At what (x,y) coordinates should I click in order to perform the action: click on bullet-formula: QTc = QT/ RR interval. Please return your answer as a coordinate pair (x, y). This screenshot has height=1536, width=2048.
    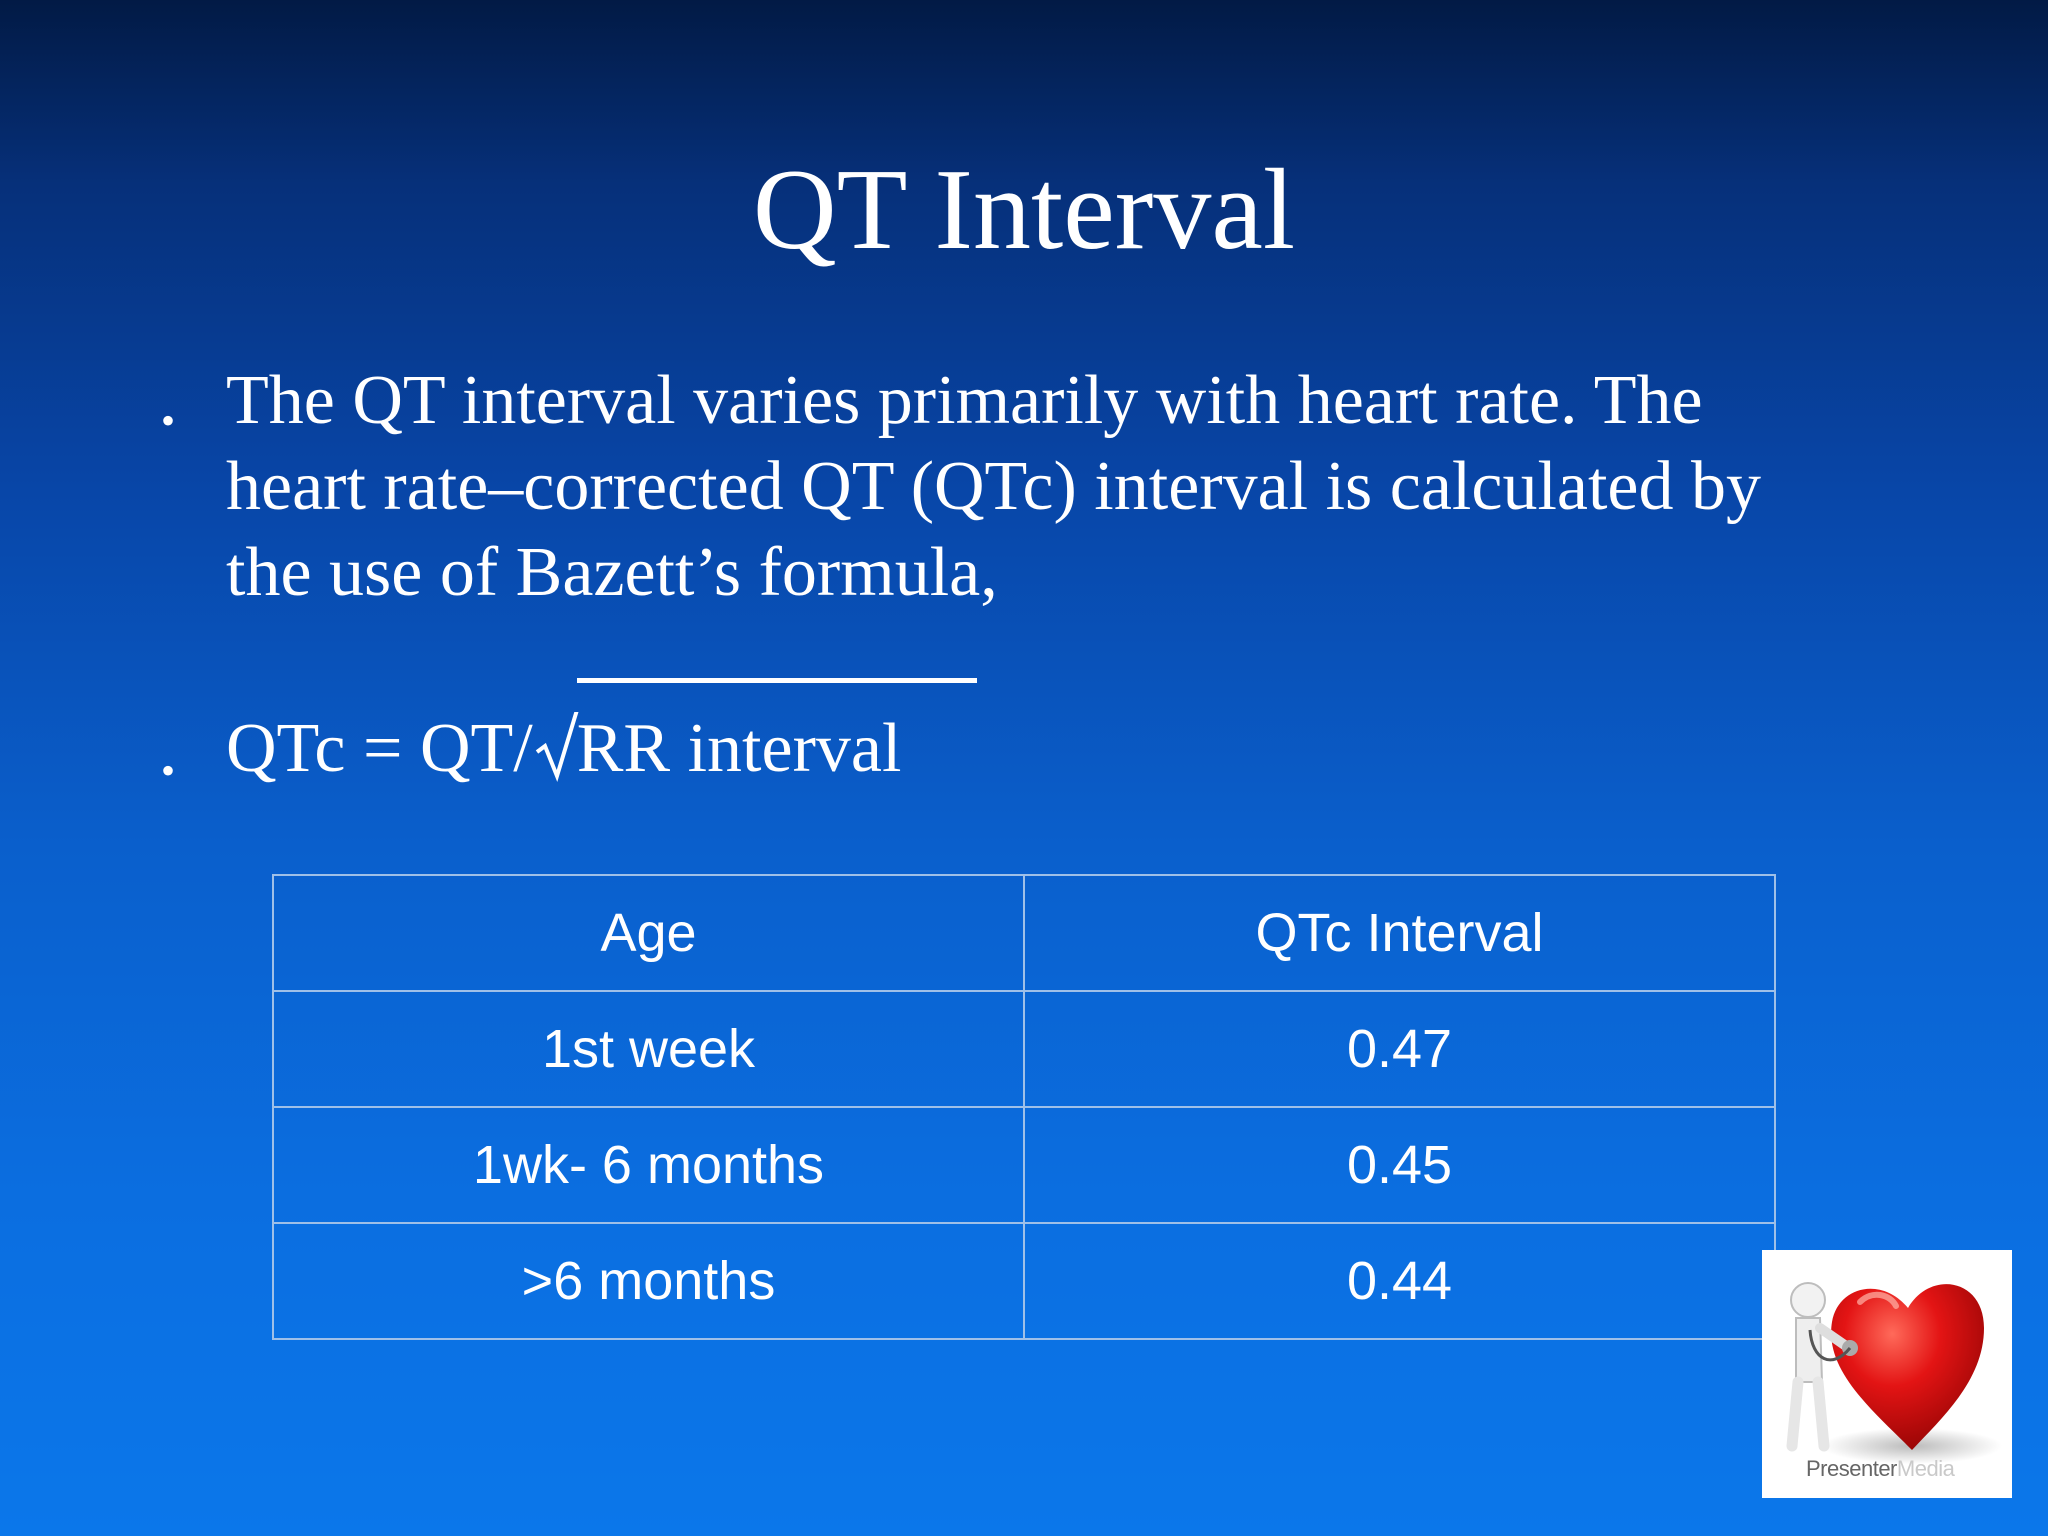
    Looking at the image, I should click on (1036, 735).